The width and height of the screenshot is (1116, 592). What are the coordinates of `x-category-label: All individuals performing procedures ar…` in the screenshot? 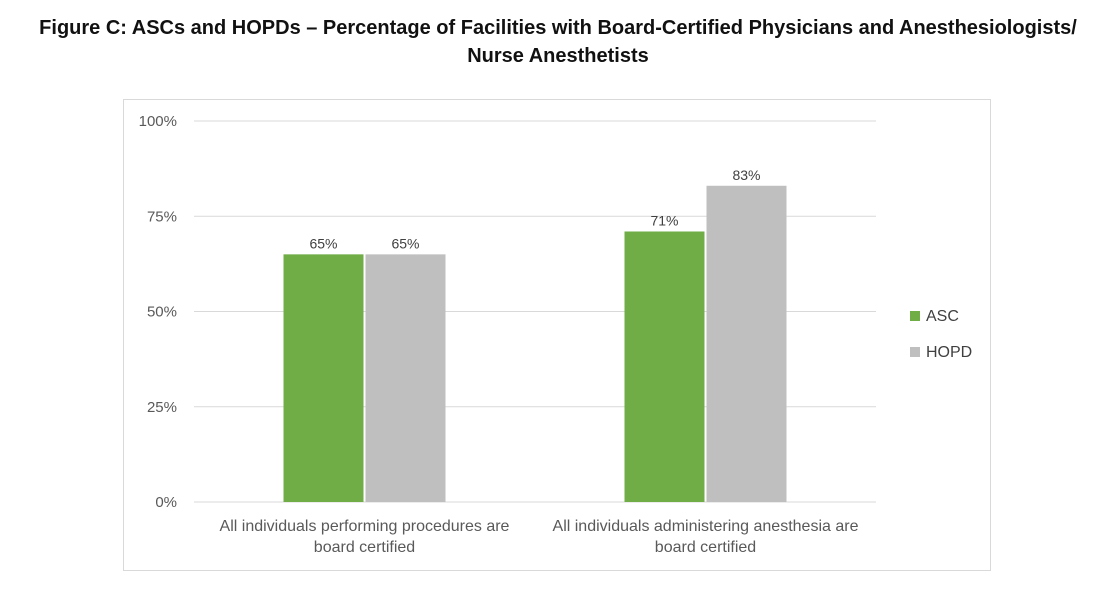 It's located at (365, 526).